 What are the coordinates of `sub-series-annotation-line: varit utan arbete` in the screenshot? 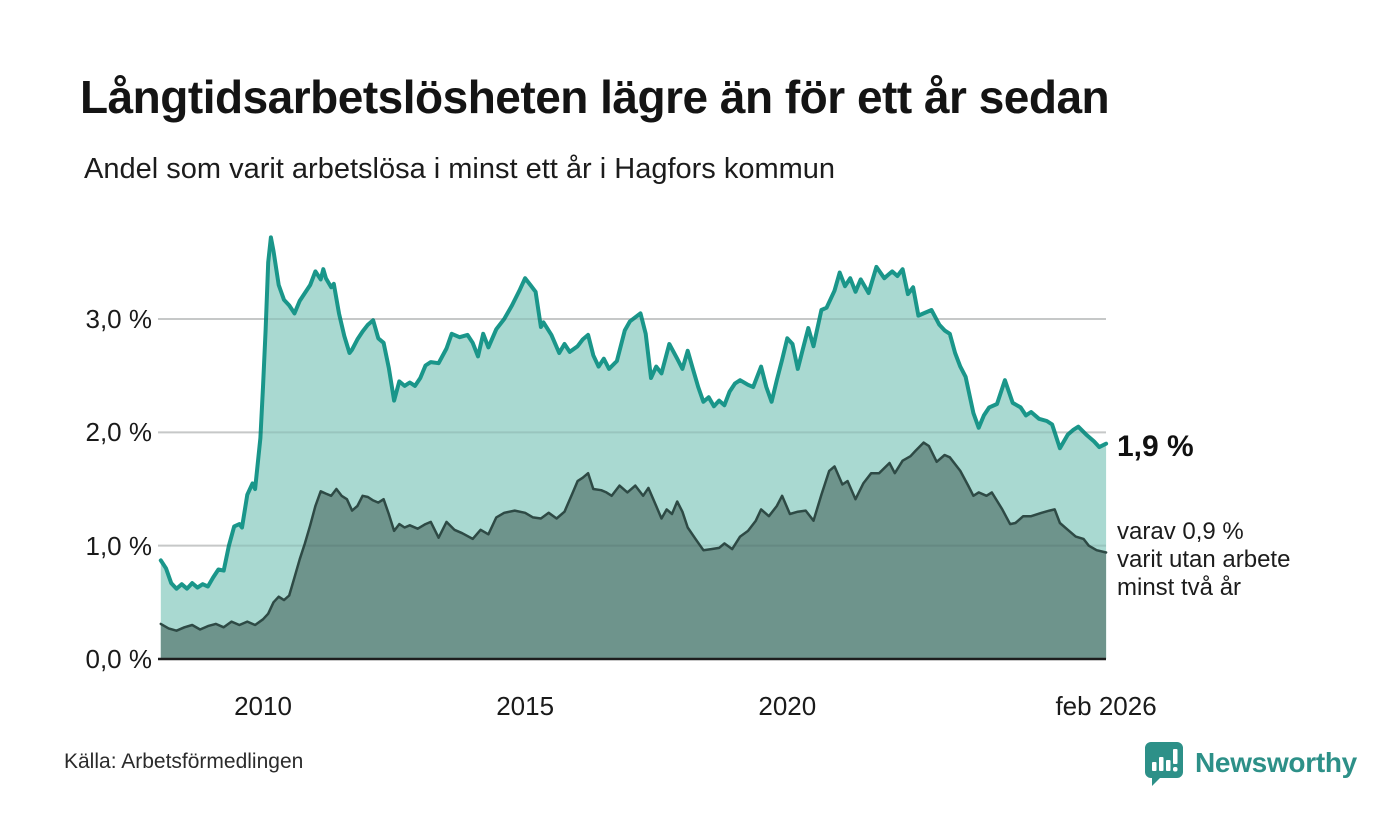 It's located at (1204, 559).